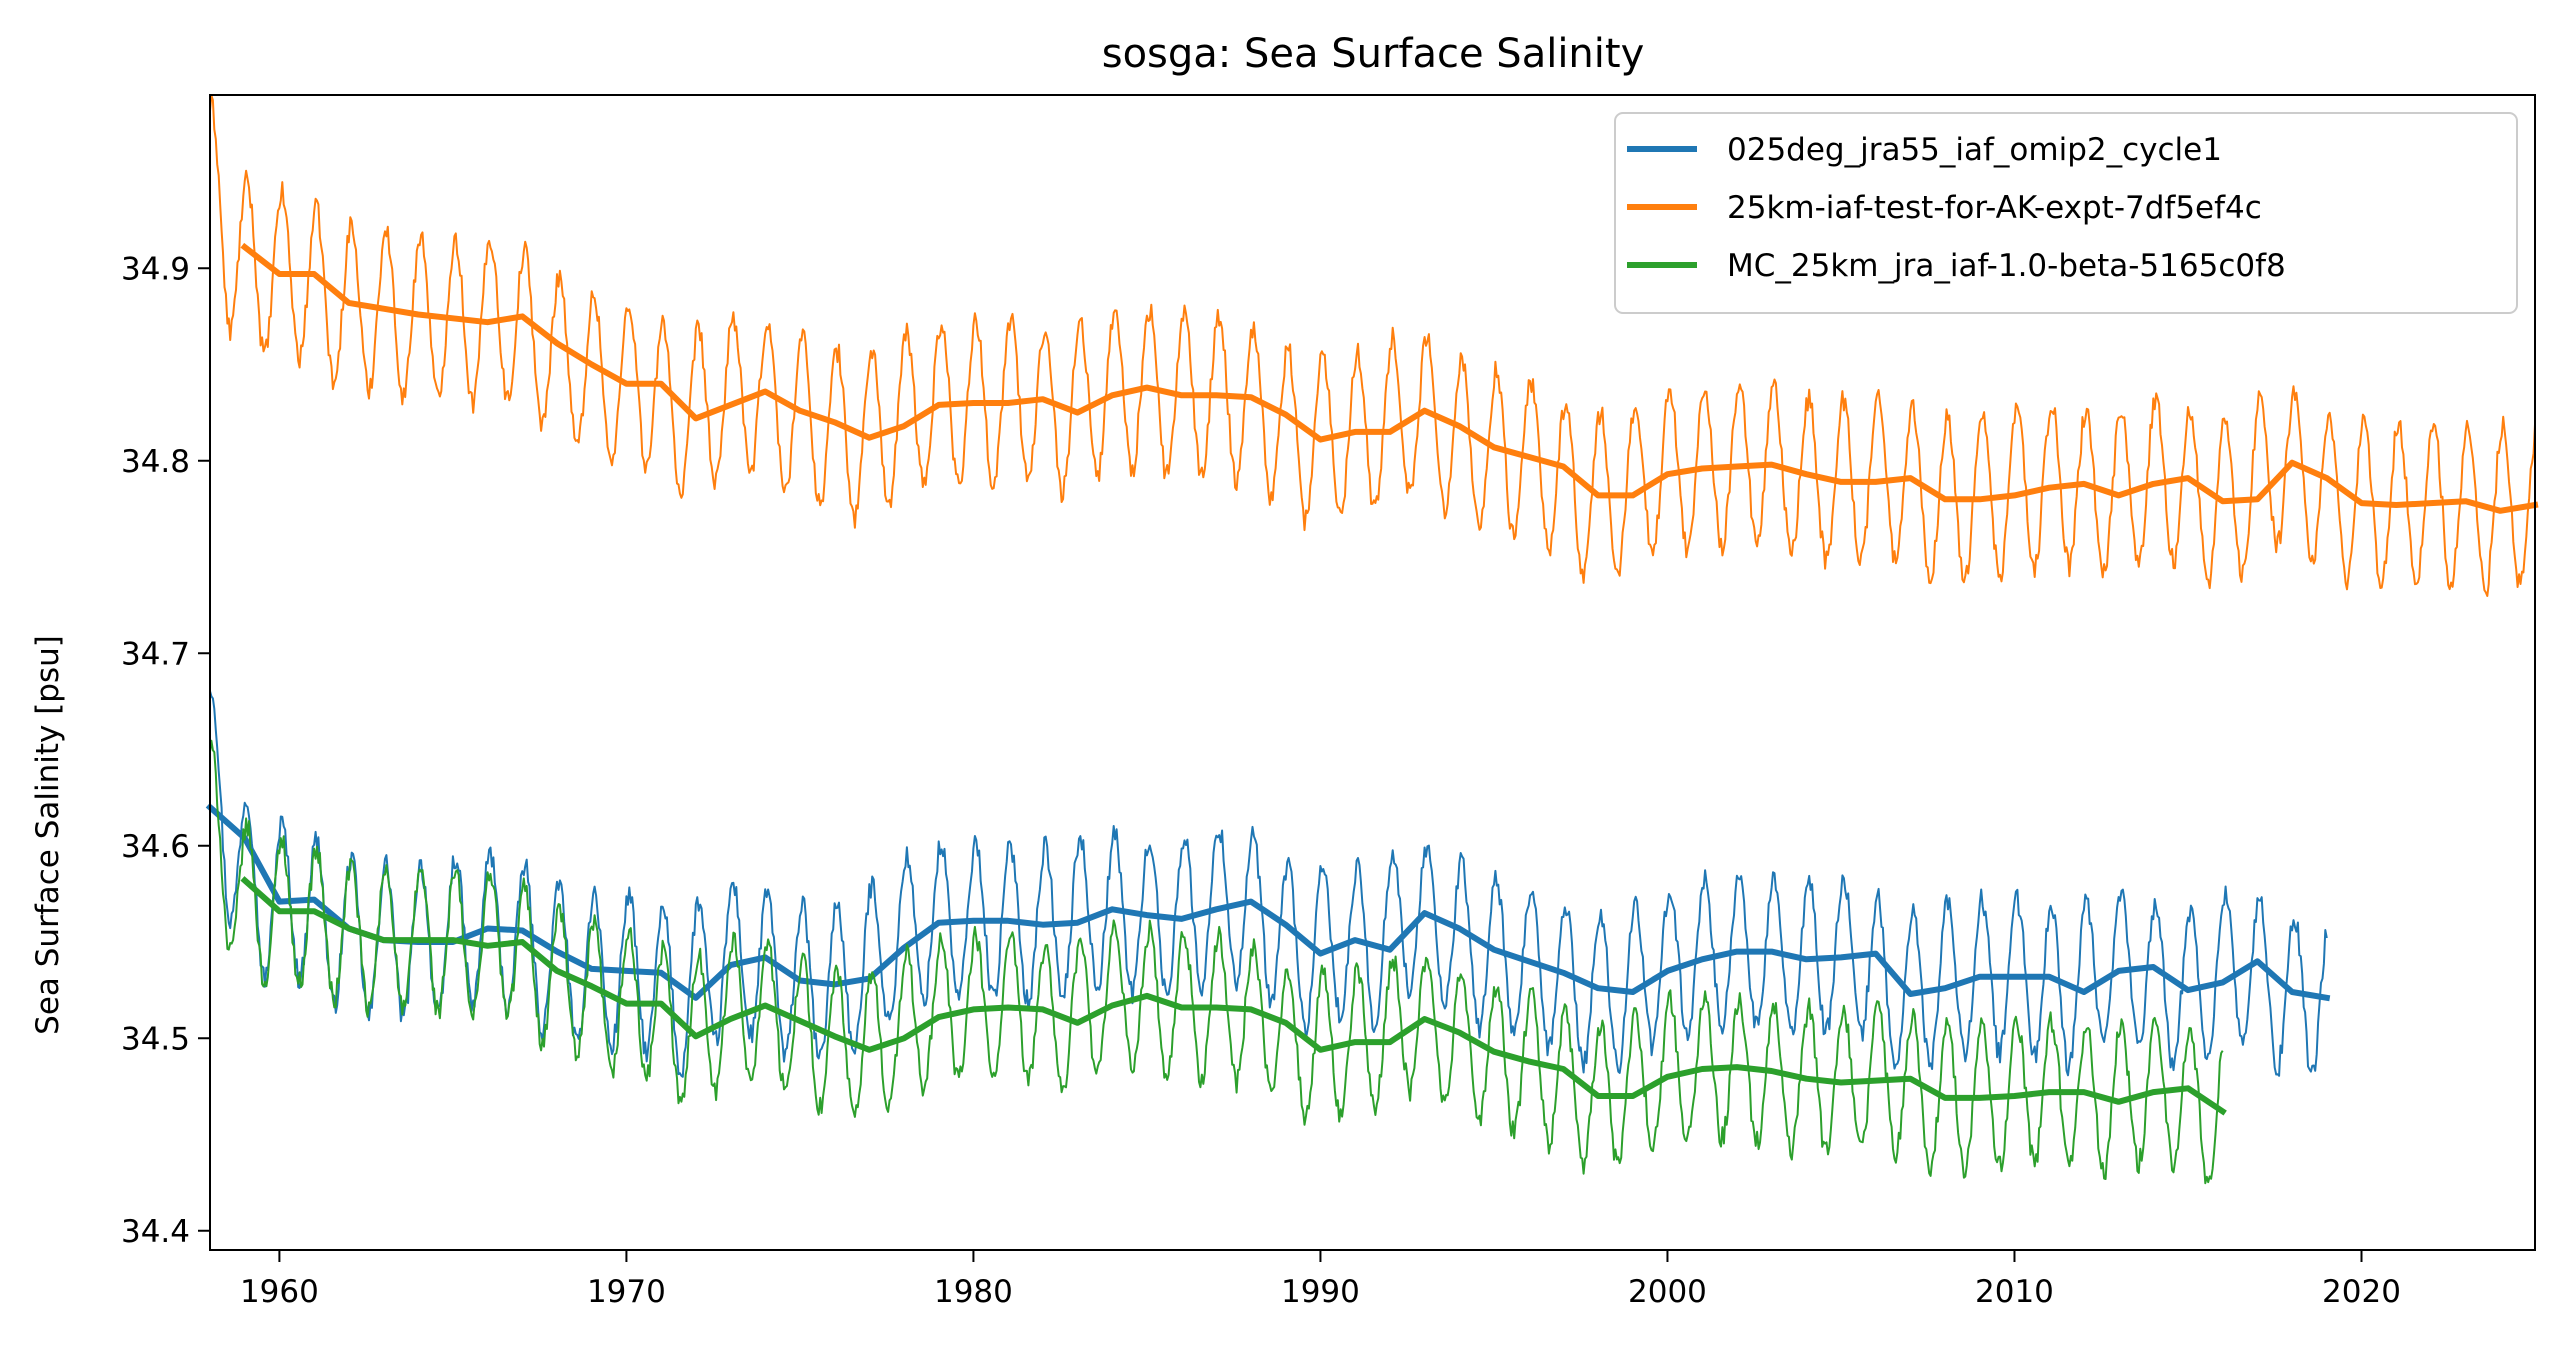 This screenshot has width=2563, height=1347. I want to click on chart-title: sosga: Sea Surface Salinity, so click(1373, 54).